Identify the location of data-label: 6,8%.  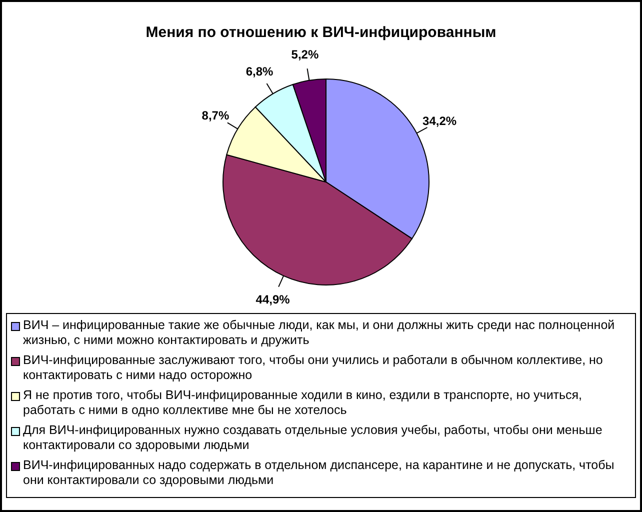
(260, 71).